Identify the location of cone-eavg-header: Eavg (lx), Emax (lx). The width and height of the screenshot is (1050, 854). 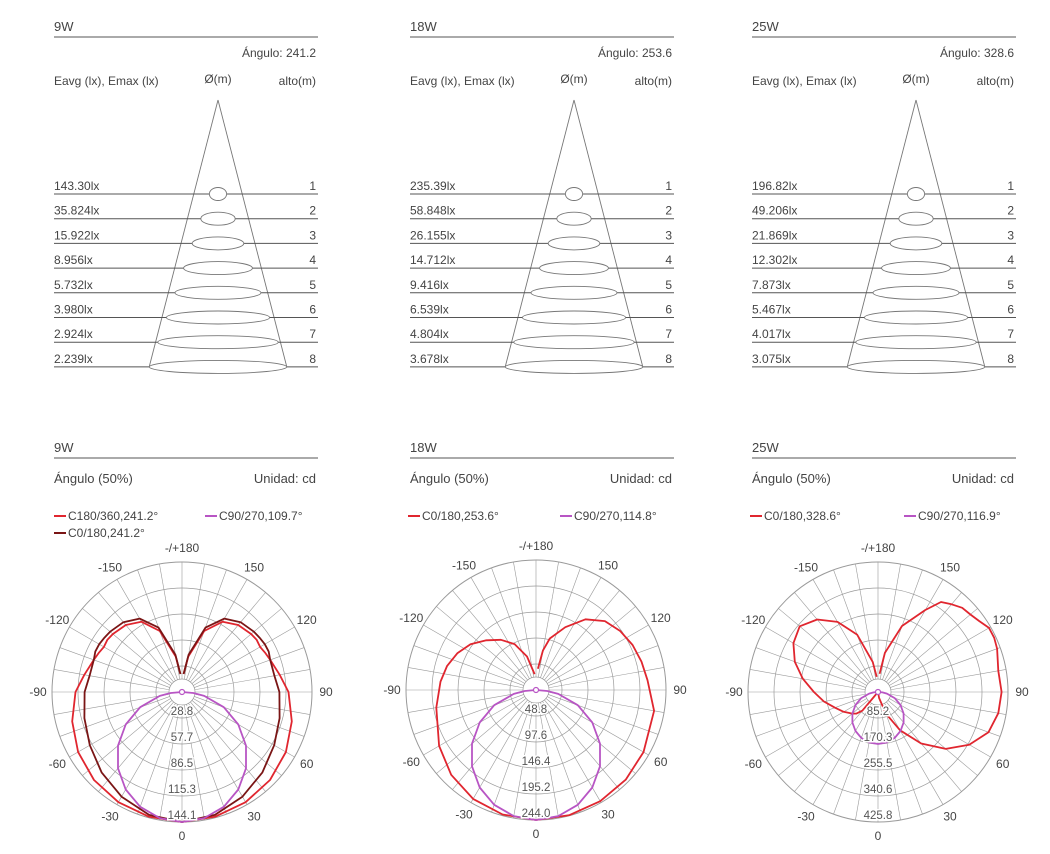
(804, 81).